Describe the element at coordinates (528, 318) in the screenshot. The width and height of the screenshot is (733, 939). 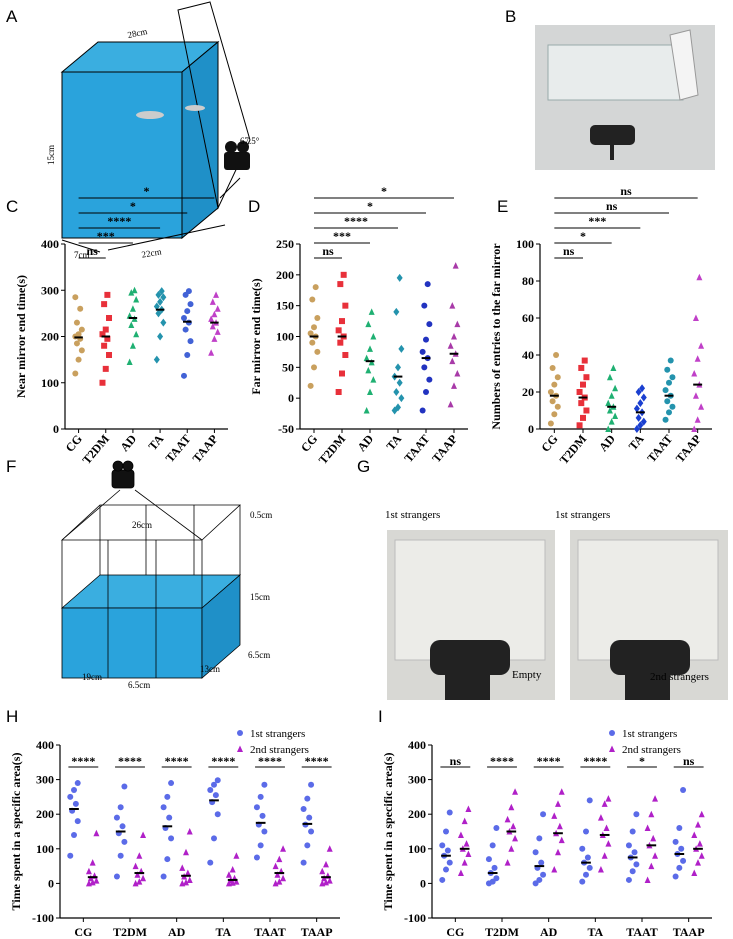
I see `y-tick-label: 60` at that location.